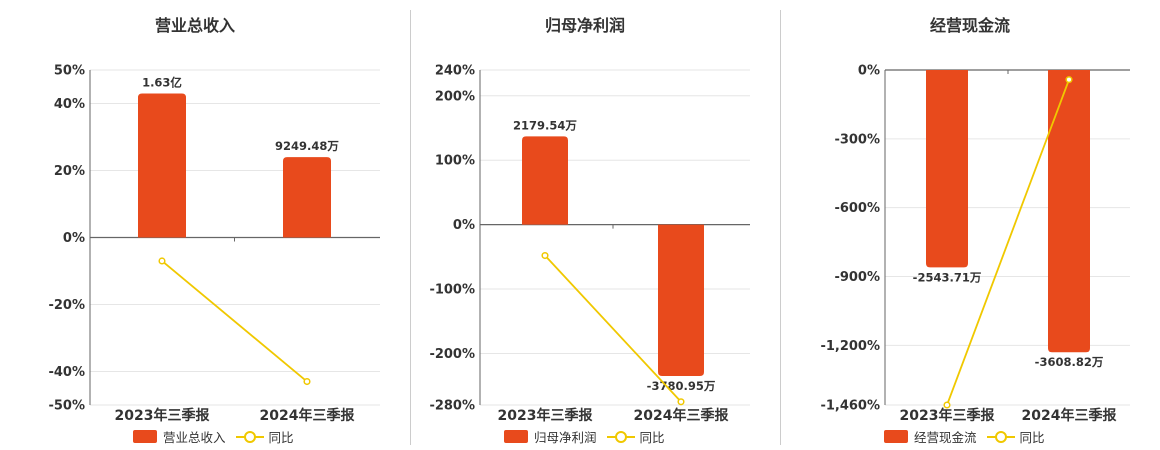 The width and height of the screenshot is (1160, 450). Describe the element at coordinates (455, 96) in the screenshot. I see `y-tick-label: 200%` at that location.